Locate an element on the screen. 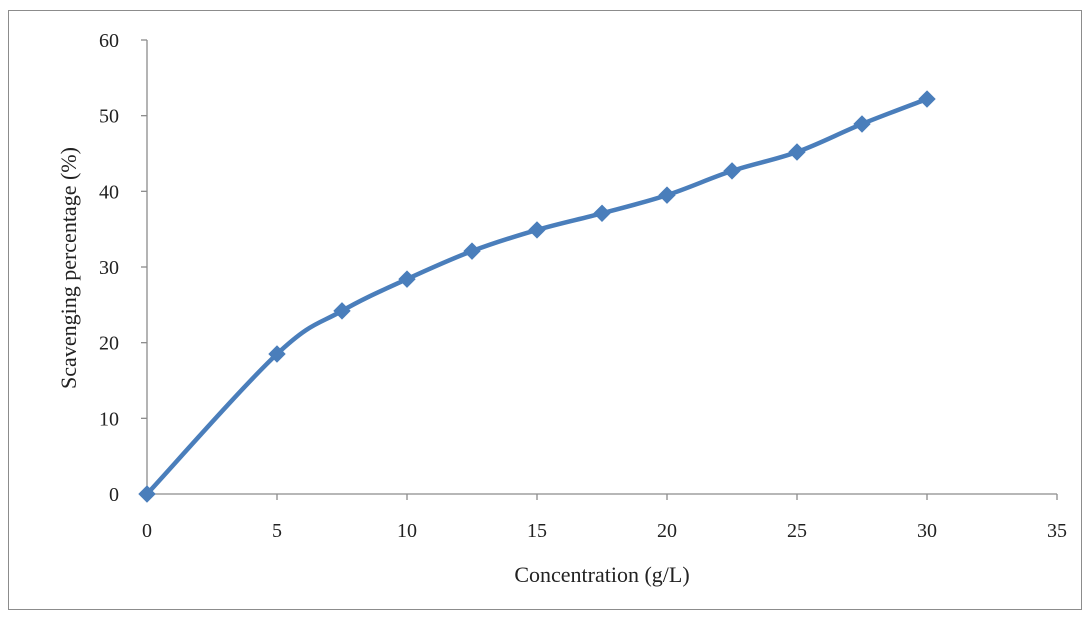 This screenshot has height=618, width=1091. y-tick-labels: 0 10 20 30 40 50 60 is located at coordinates (109, 268).